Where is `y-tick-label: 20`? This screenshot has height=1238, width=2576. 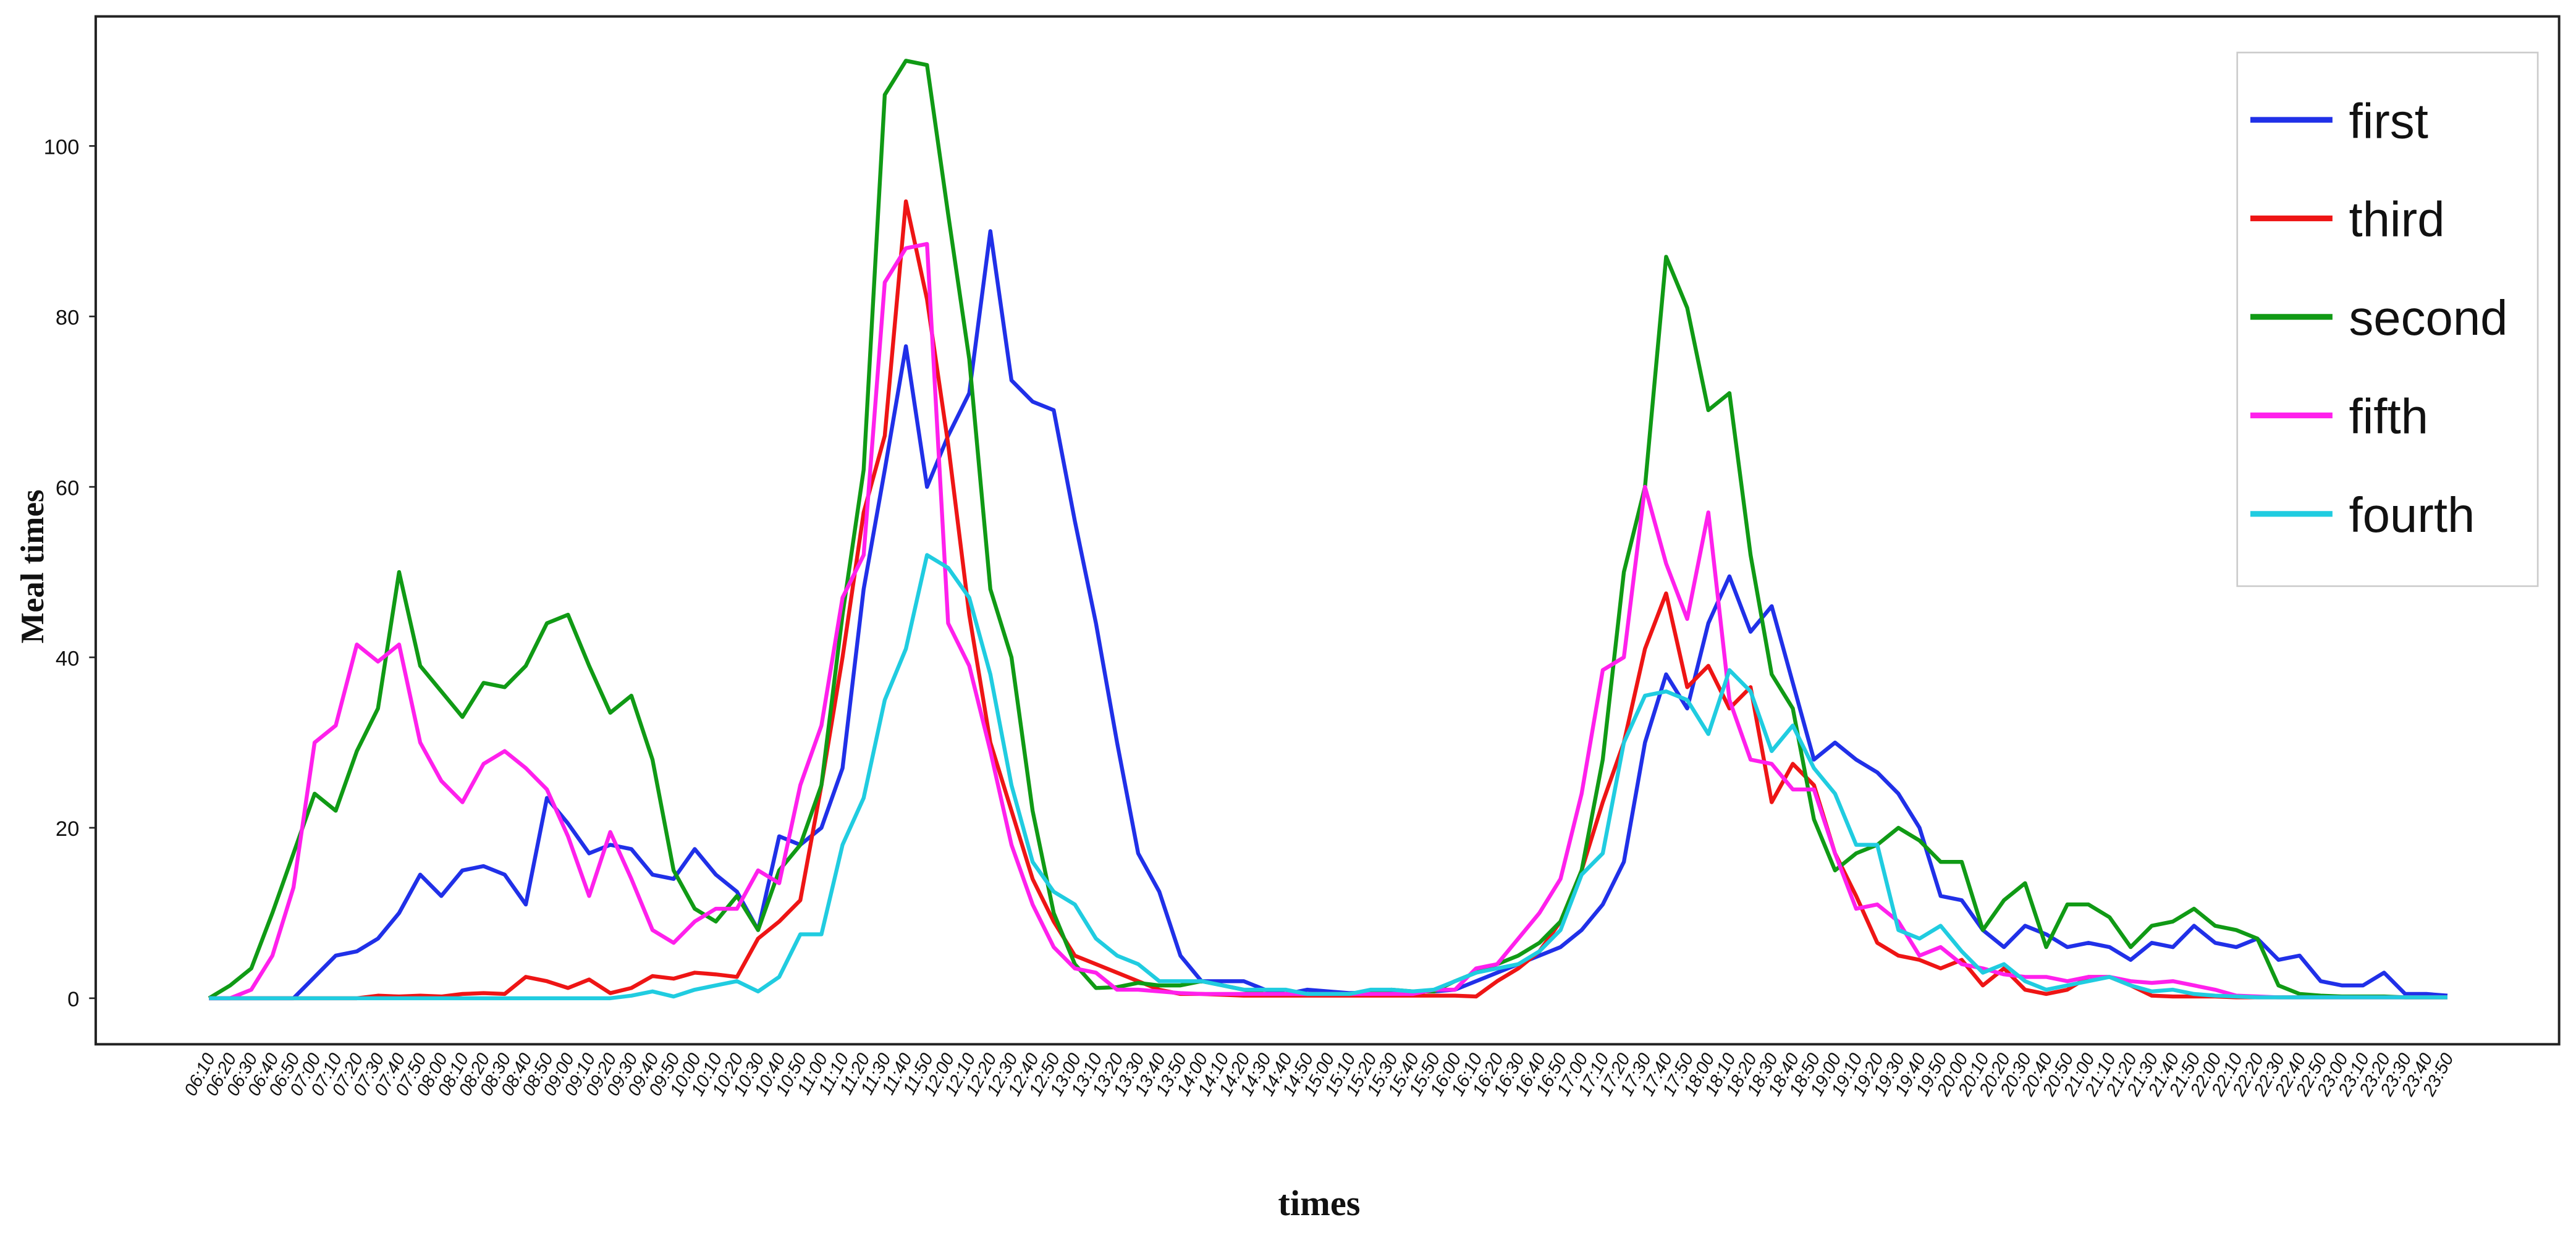
y-tick-label: 20 is located at coordinates (67, 829).